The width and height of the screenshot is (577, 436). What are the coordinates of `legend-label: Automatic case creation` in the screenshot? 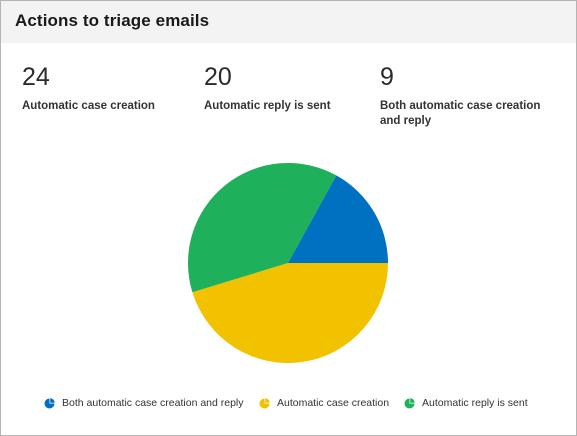 It's located at (333, 403).